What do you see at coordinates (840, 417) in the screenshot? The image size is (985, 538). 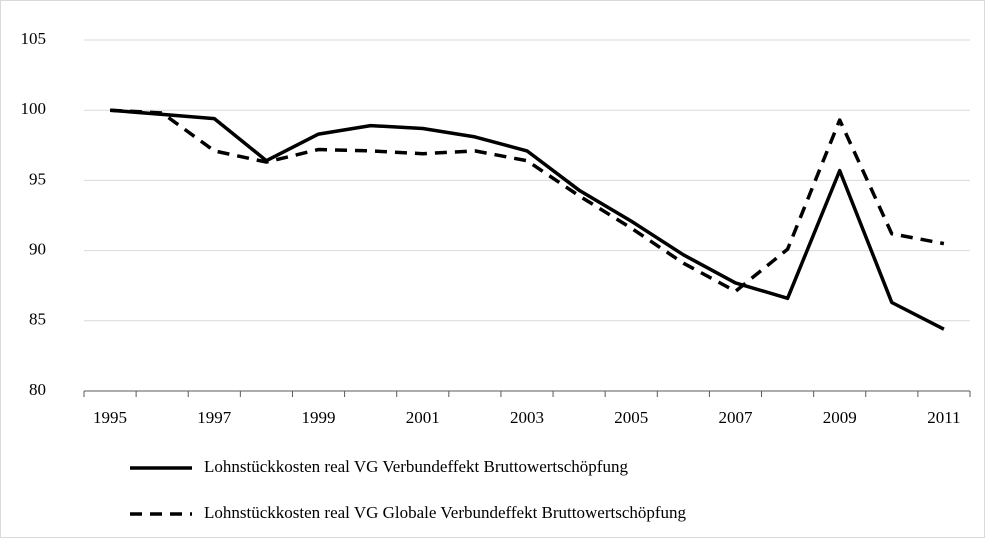 I see `x-tick-label: 2009` at bounding box center [840, 417].